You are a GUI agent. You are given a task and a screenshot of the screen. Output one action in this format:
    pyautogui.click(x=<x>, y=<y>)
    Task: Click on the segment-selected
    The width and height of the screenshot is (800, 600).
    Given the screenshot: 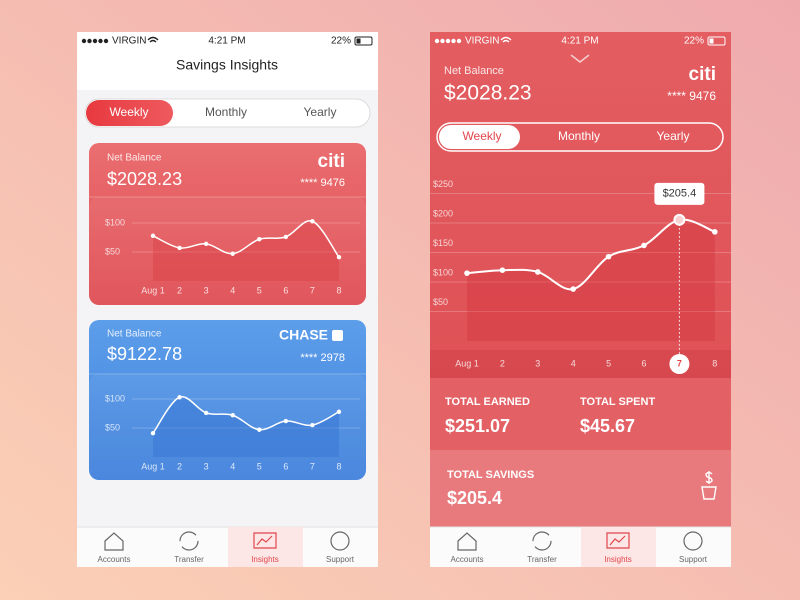 What is the action you would take?
    pyautogui.click(x=129, y=113)
    